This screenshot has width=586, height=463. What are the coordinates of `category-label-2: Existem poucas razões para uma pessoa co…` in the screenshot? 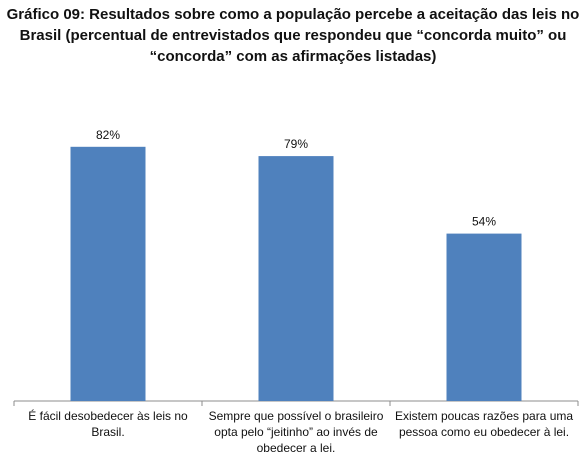 It's located at (484, 424).